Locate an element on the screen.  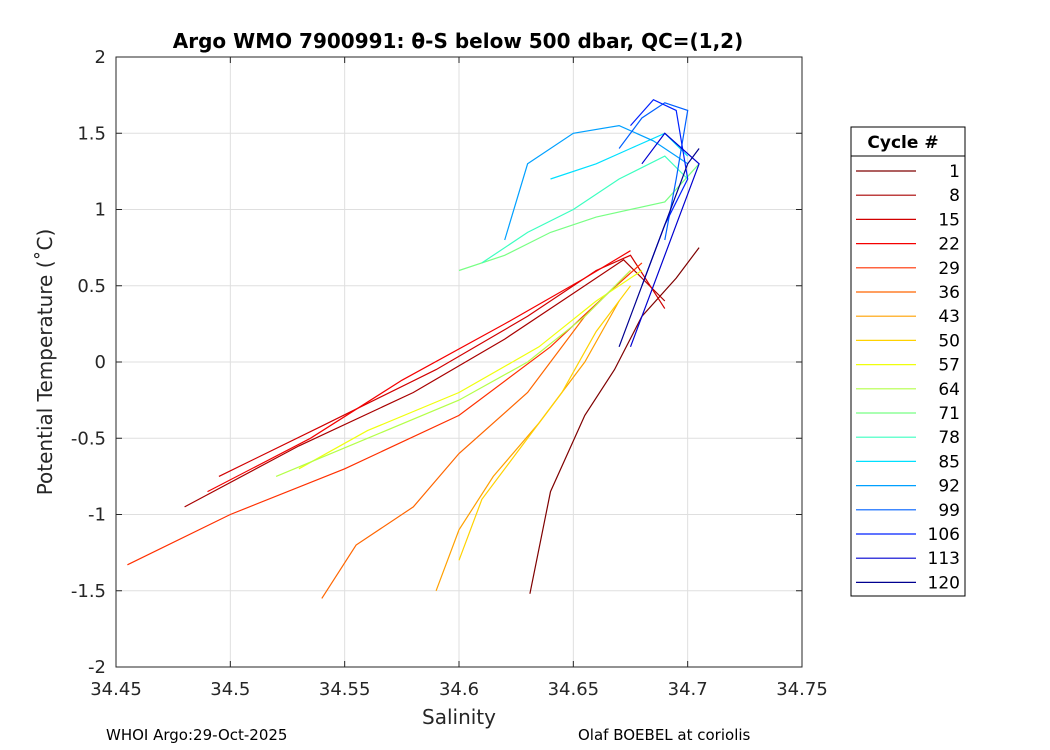
legend-box is located at coordinates (908, 361).